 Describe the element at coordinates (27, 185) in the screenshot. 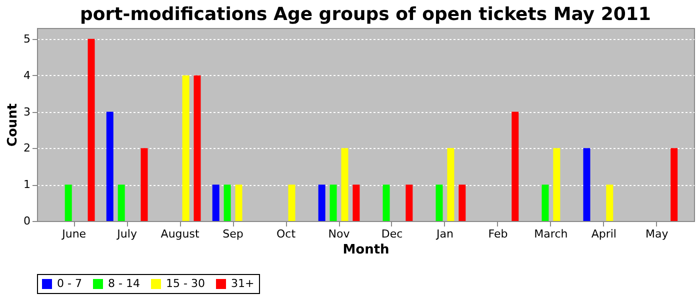

I see `y-tick-label: 1` at that location.